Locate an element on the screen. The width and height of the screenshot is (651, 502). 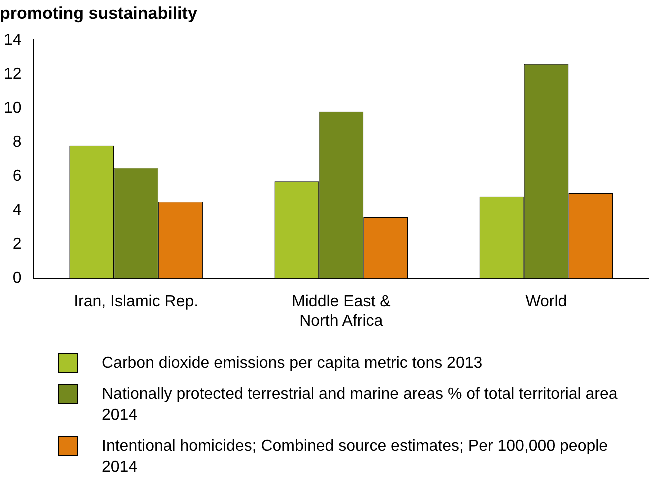
x-tick-label: Iran, Islamic Rep. is located at coordinates (136, 302).